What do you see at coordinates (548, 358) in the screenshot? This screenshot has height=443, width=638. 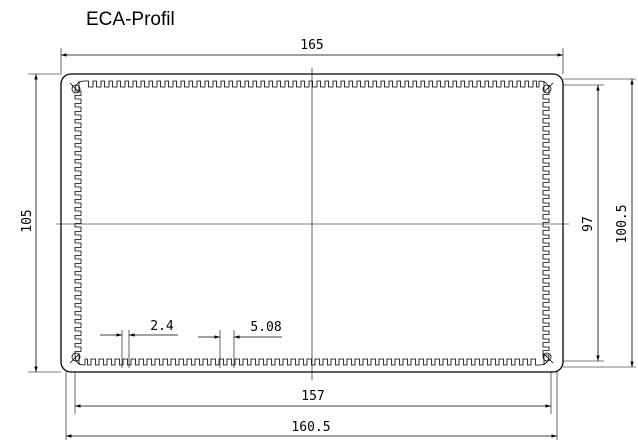 I see `mounting-hole-bottom-right` at bounding box center [548, 358].